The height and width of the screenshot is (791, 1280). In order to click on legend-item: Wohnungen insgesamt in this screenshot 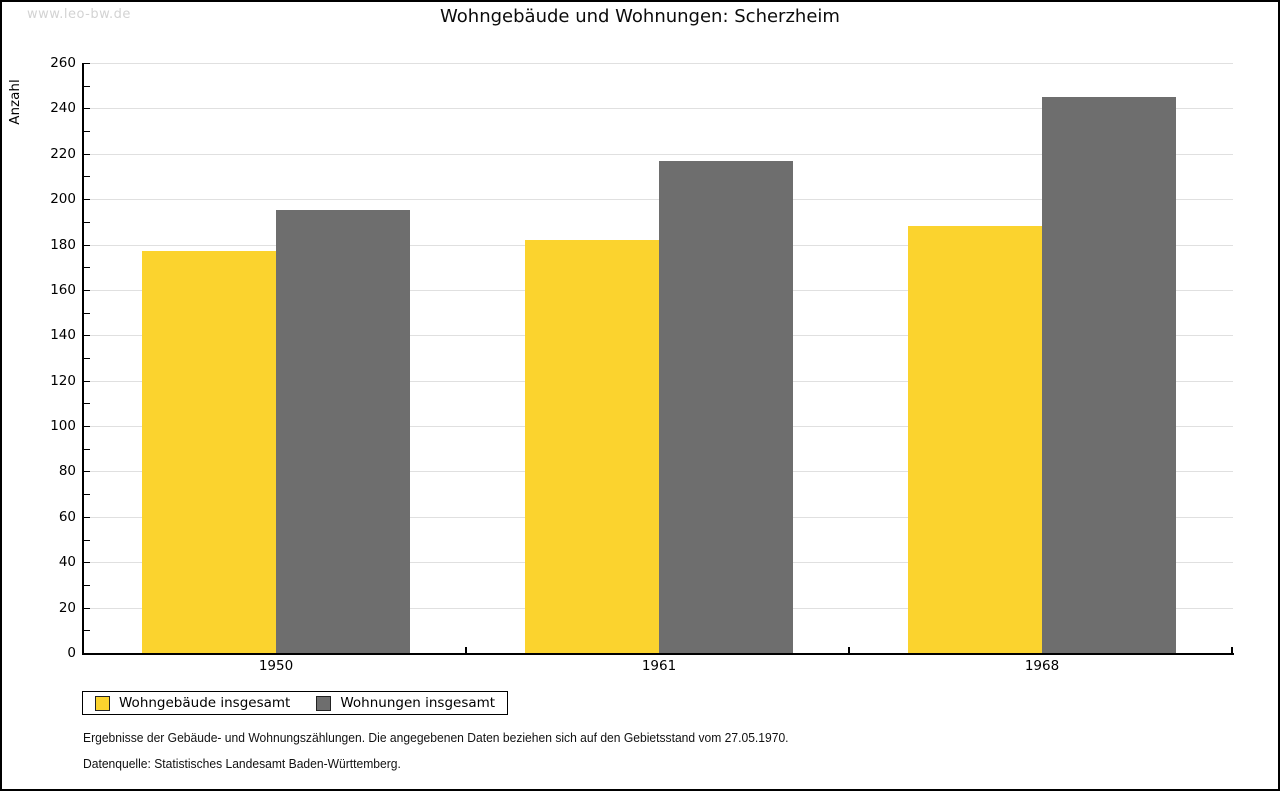, I will do `click(405, 703)`.